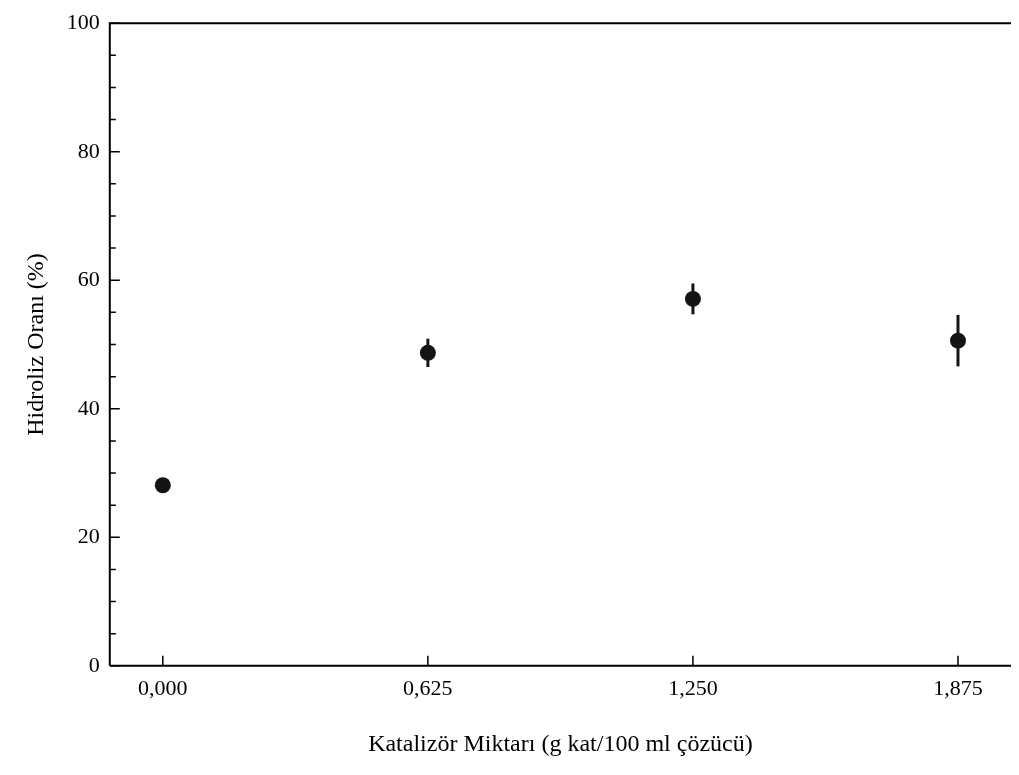  Describe the element at coordinates (34, 344) in the screenshot. I see `y-axis-title: Hidroliz Oranı (%)` at that location.